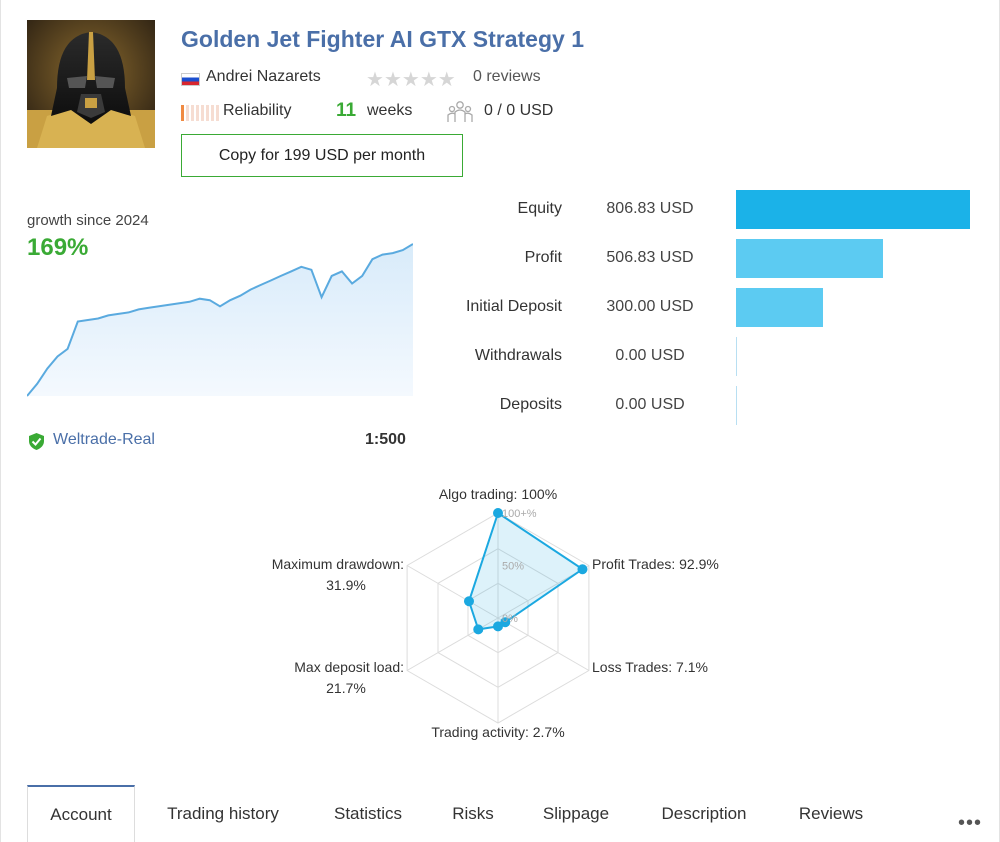 The image size is (1000, 842). What do you see at coordinates (519, 110) in the screenshot?
I see `subscribers-count: 0 / 0 USD` at bounding box center [519, 110].